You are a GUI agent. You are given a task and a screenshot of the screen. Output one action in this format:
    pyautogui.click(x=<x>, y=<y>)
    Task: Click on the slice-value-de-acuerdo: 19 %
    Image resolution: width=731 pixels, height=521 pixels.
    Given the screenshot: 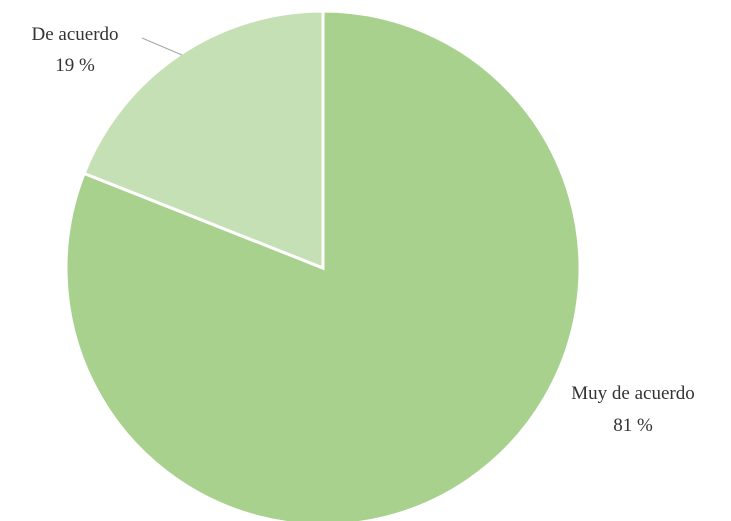 What is the action you would take?
    pyautogui.click(x=75, y=65)
    